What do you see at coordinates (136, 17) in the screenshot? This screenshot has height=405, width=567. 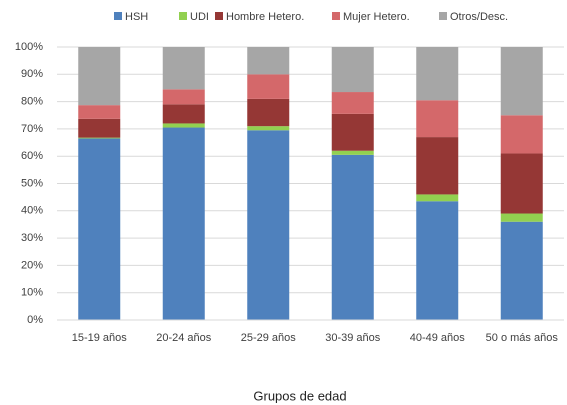 I see `legend-label: HSH` at bounding box center [136, 17].